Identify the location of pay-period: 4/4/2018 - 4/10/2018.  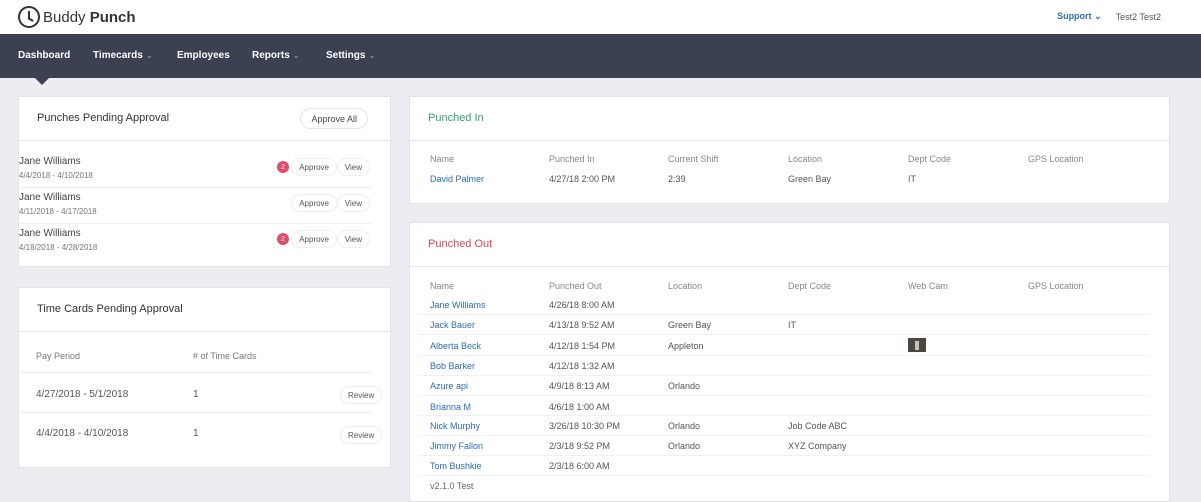
(82, 433).